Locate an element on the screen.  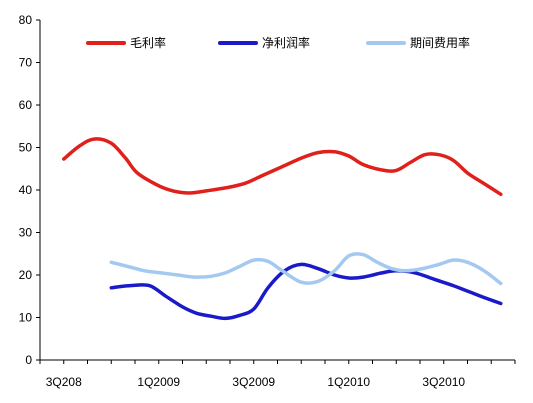
x-tick-label: 1Q2010 is located at coordinates (348, 382).